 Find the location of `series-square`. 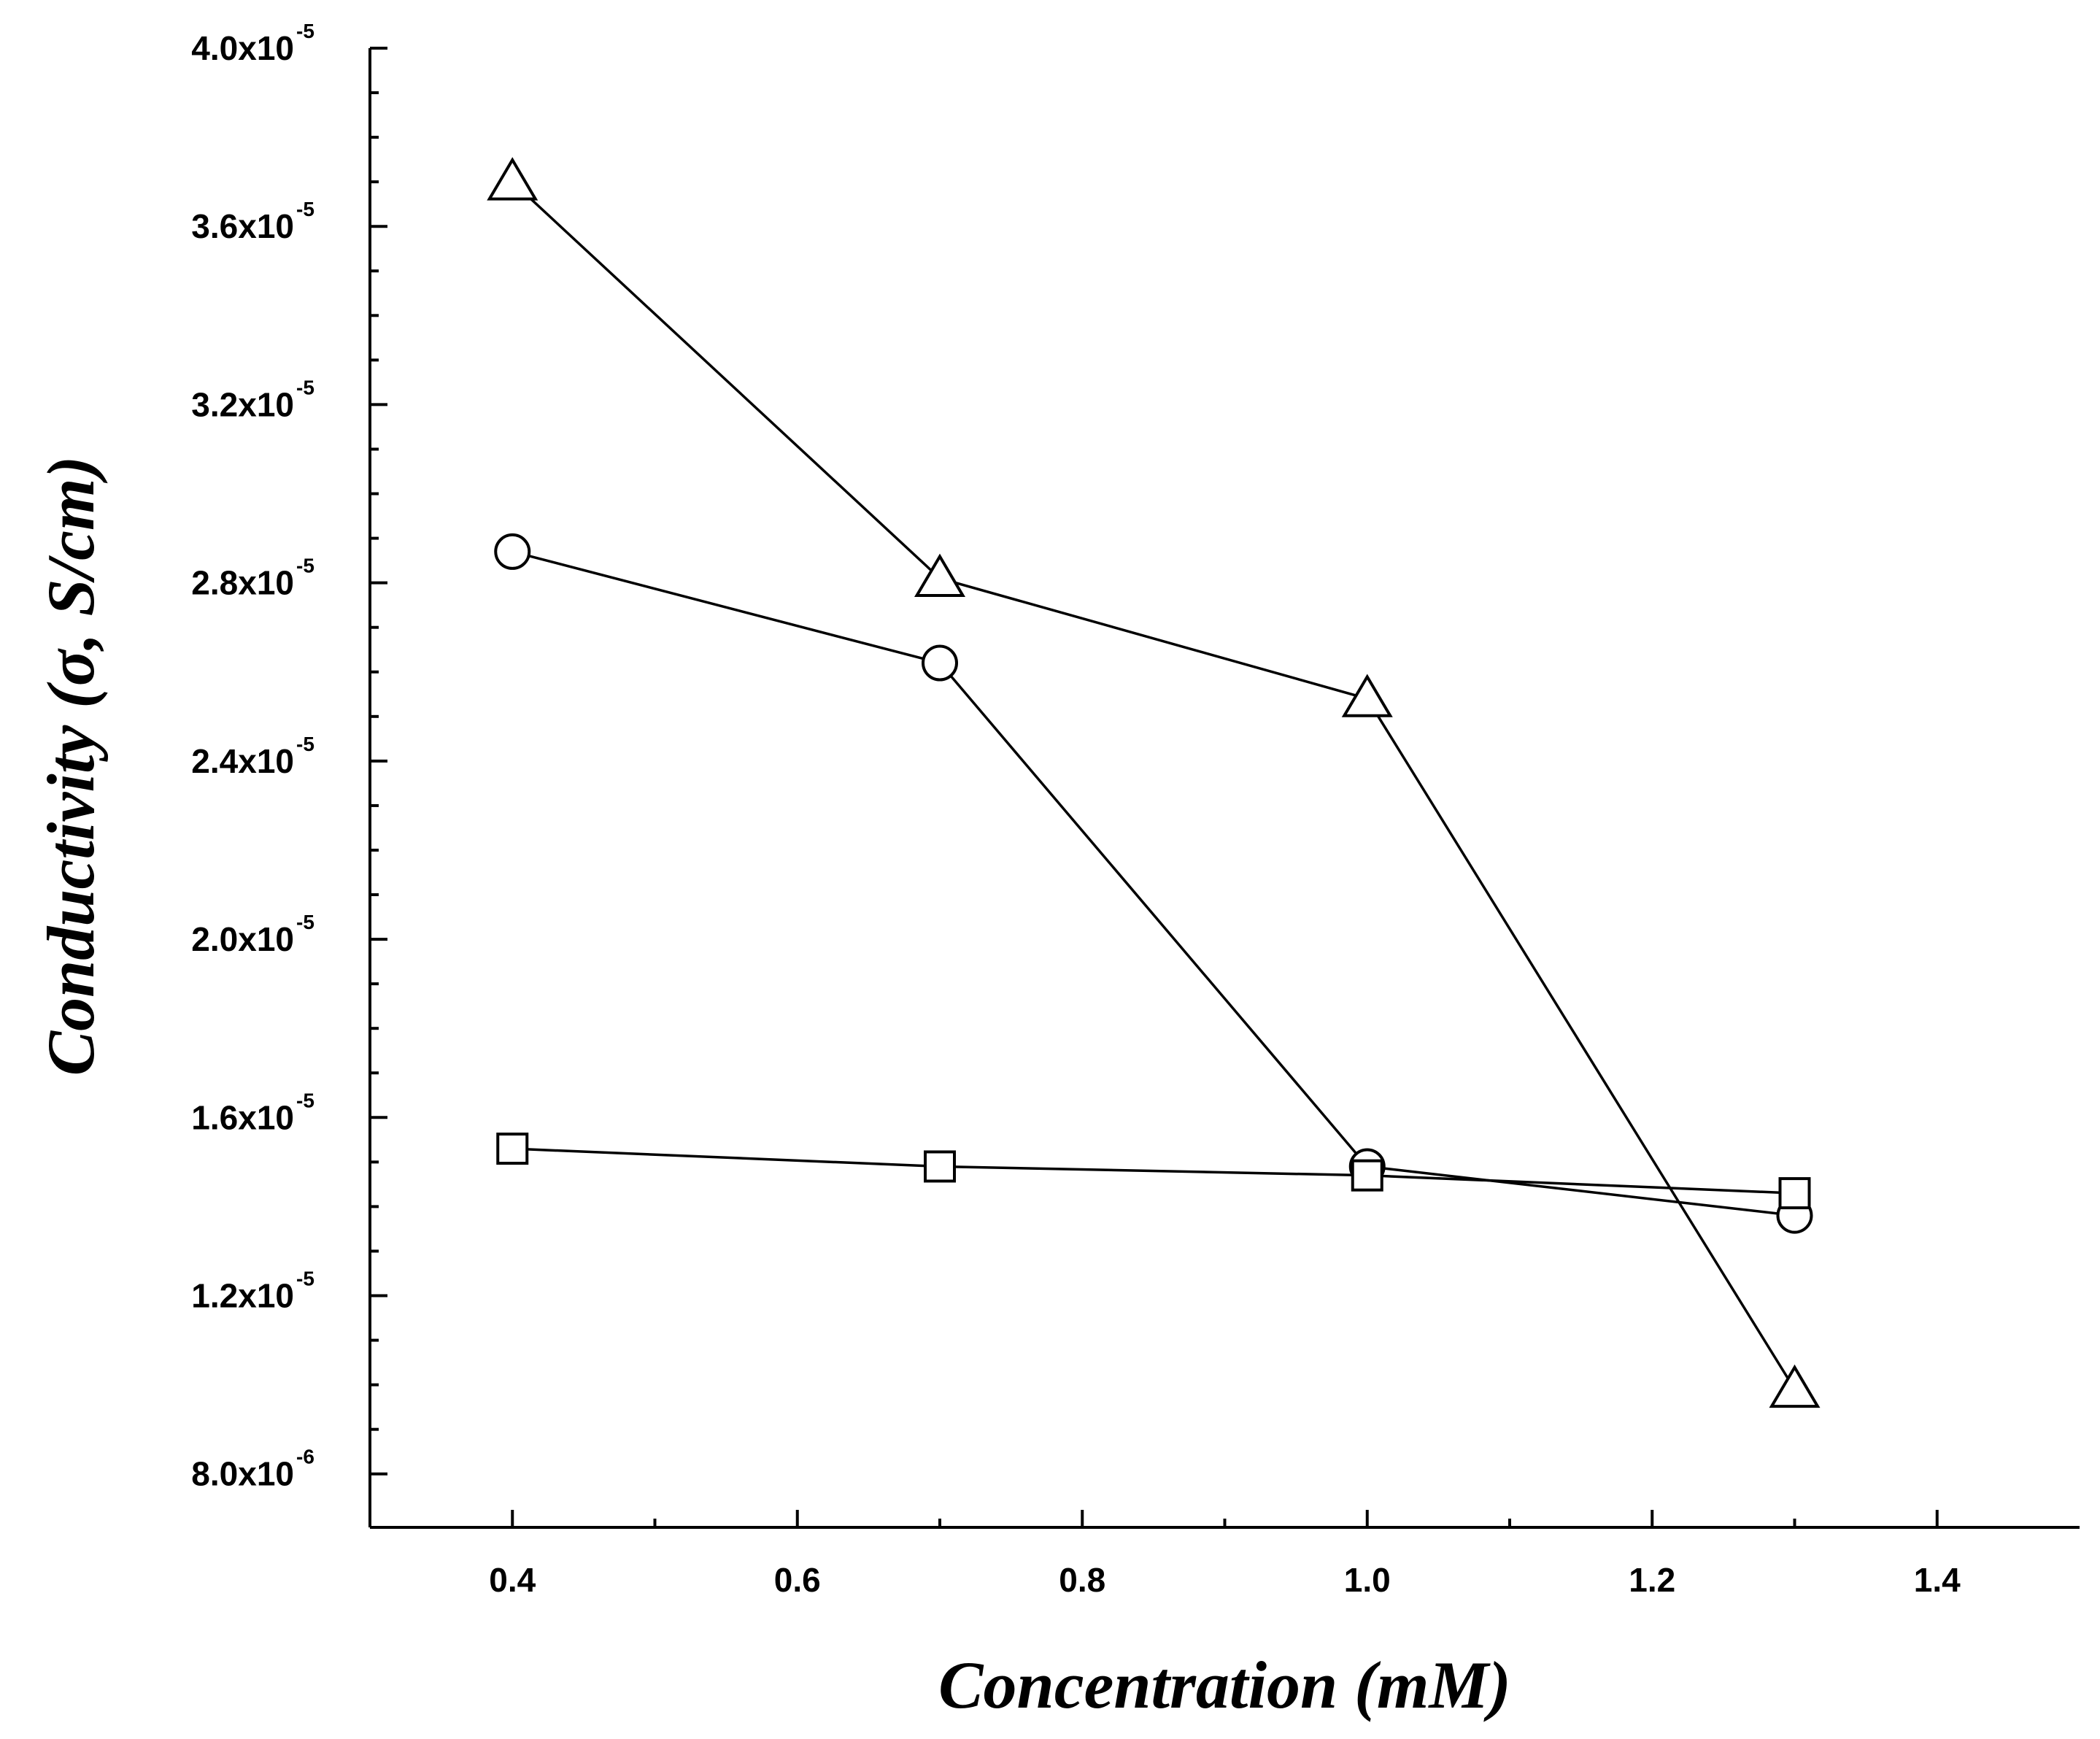

series-square is located at coordinates (1153, 1171).